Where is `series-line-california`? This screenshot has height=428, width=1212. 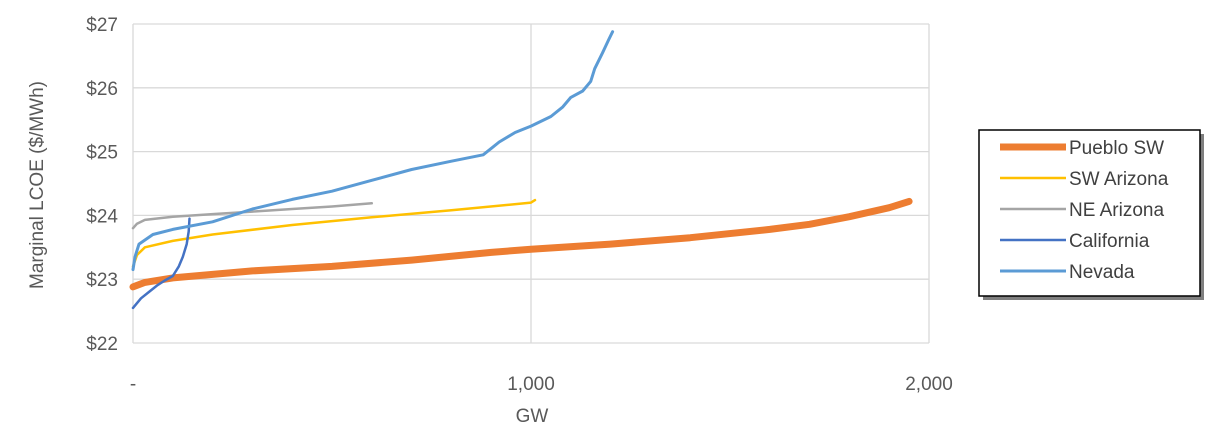 series-line-california is located at coordinates (161, 263).